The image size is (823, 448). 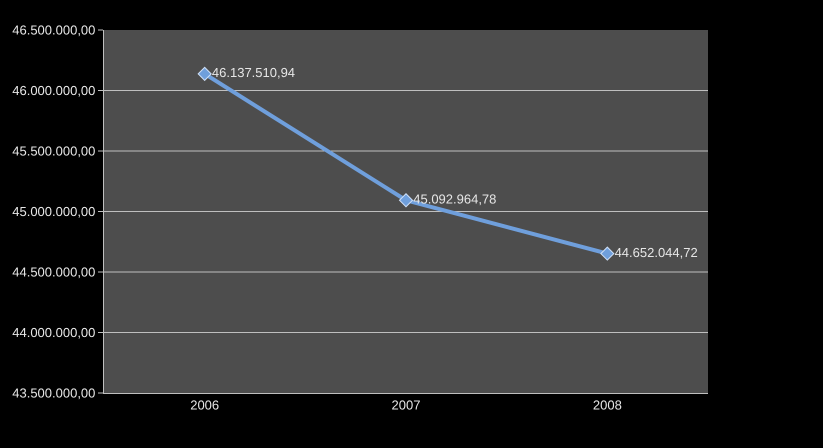 What do you see at coordinates (54, 30) in the screenshot?
I see `y-tick-label: 46.500.000,00` at bounding box center [54, 30].